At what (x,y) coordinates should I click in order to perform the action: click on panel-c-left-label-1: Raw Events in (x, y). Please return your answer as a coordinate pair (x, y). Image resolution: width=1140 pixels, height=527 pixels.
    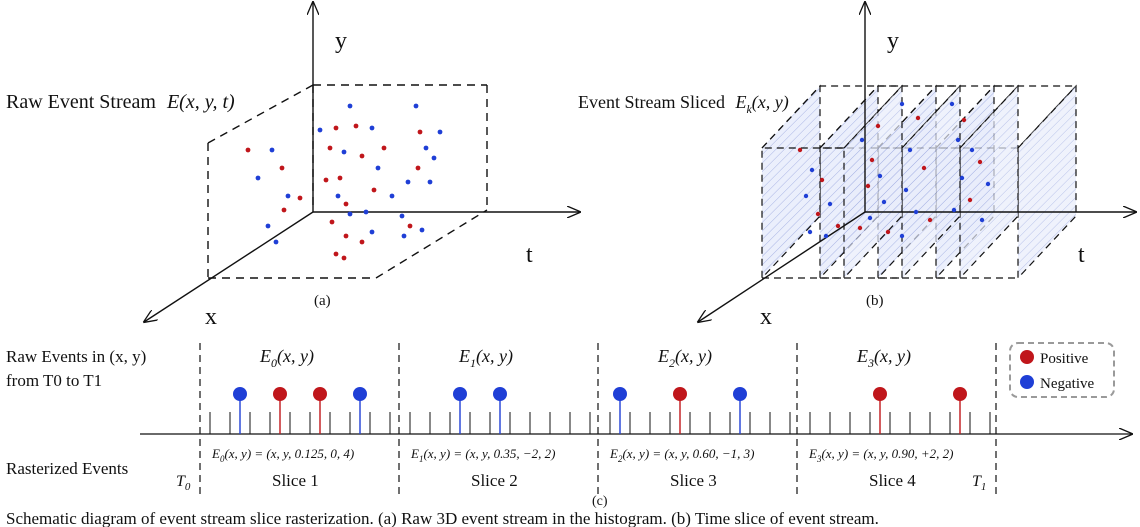
    Looking at the image, I should click on (76, 356).